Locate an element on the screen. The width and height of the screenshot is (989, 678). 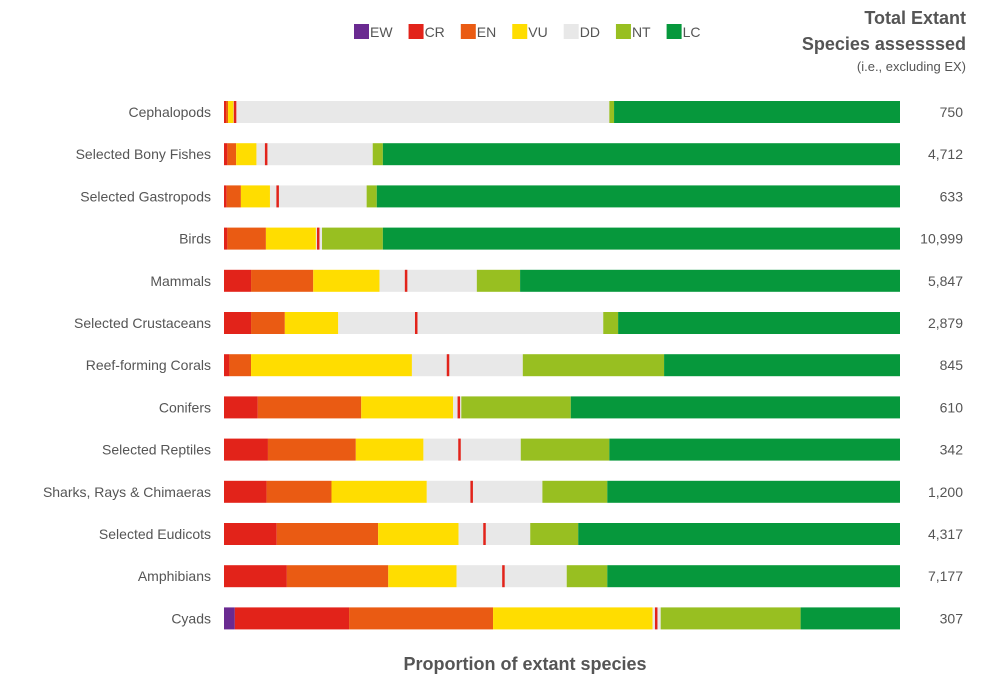
legend-label-en: EN is located at coordinates (486, 32).